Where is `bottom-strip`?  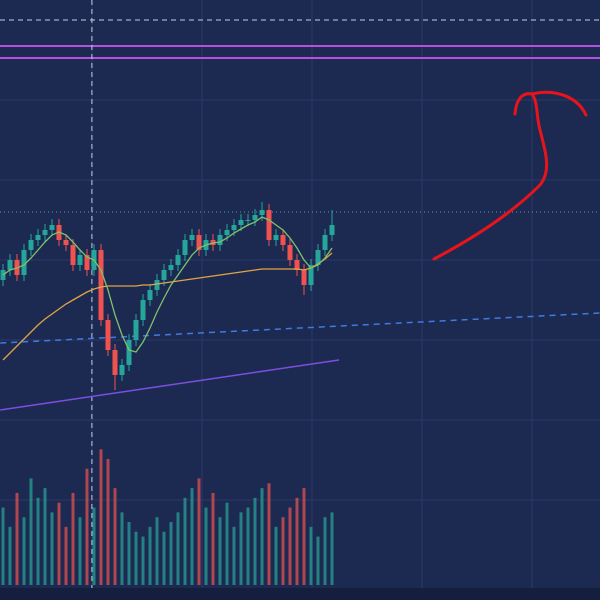
bottom-strip is located at coordinates (300, 594).